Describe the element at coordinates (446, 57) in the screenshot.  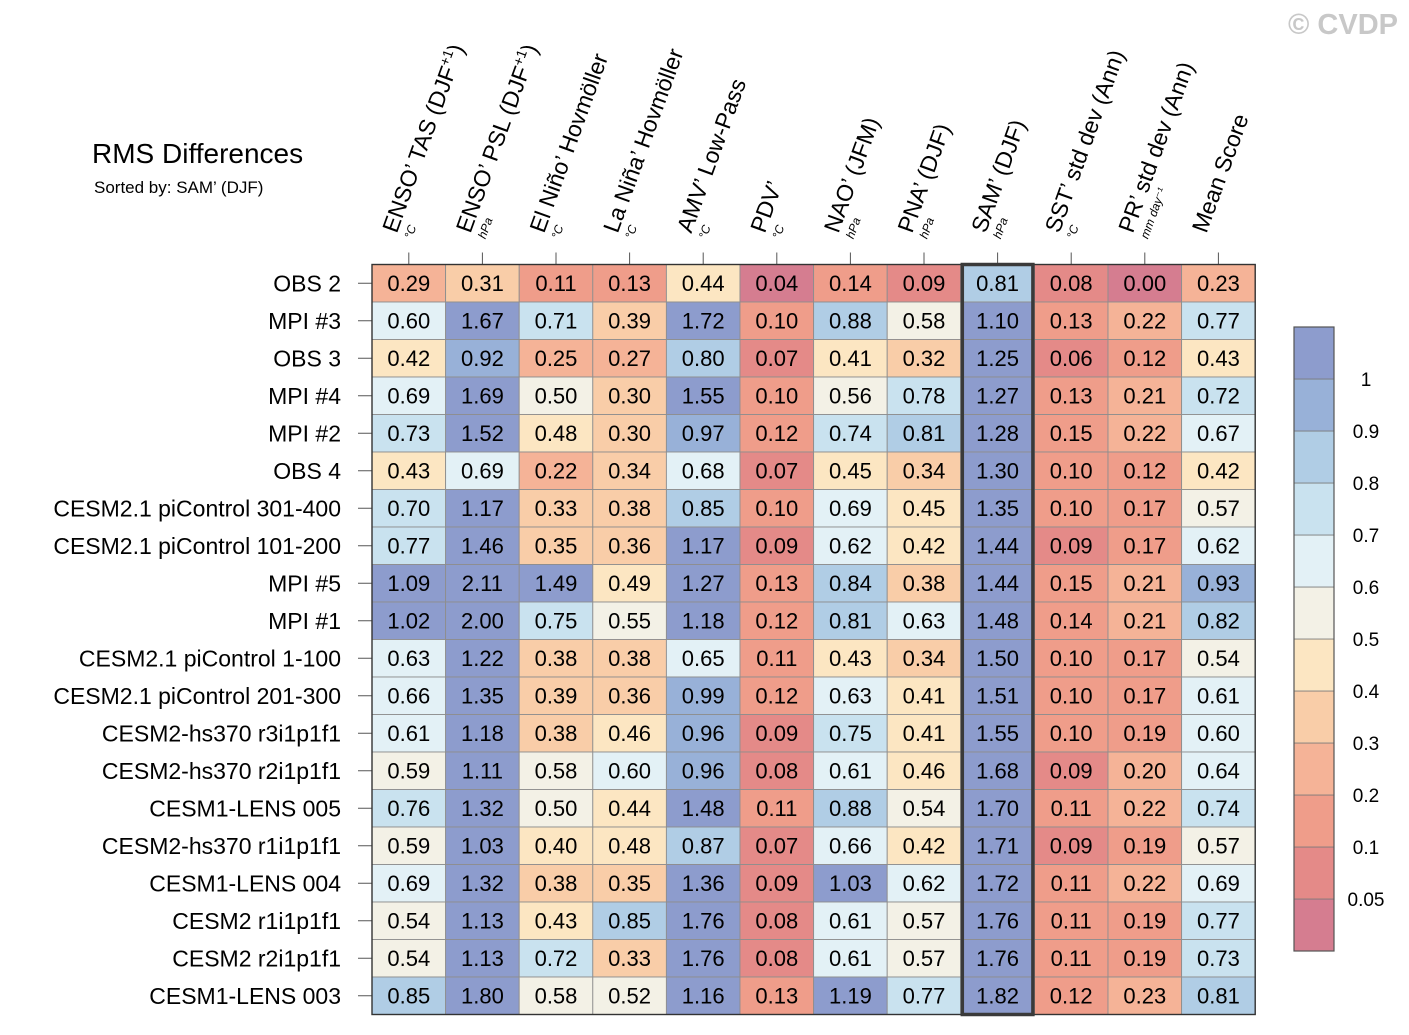
I see `column-header-superscript: +1` at that location.